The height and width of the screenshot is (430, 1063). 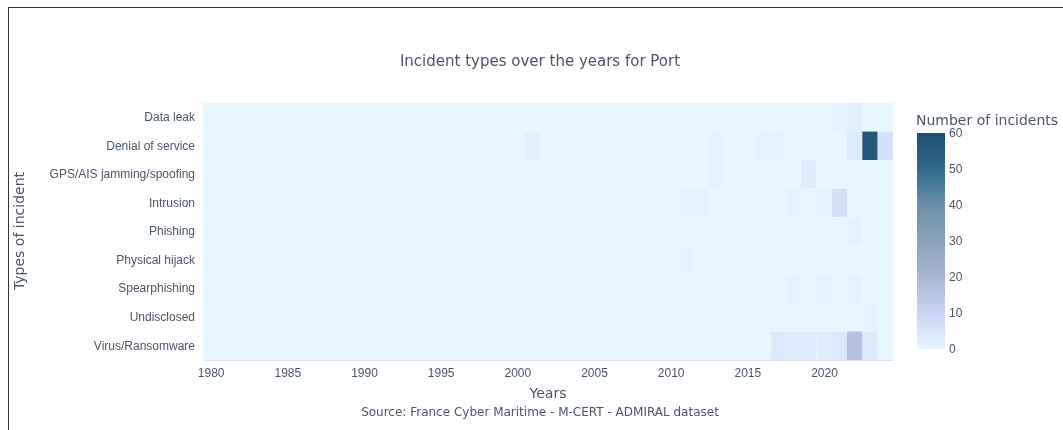 I want to click on y-tick-label: Virus/Ransomware, so click(x=144, y=345).